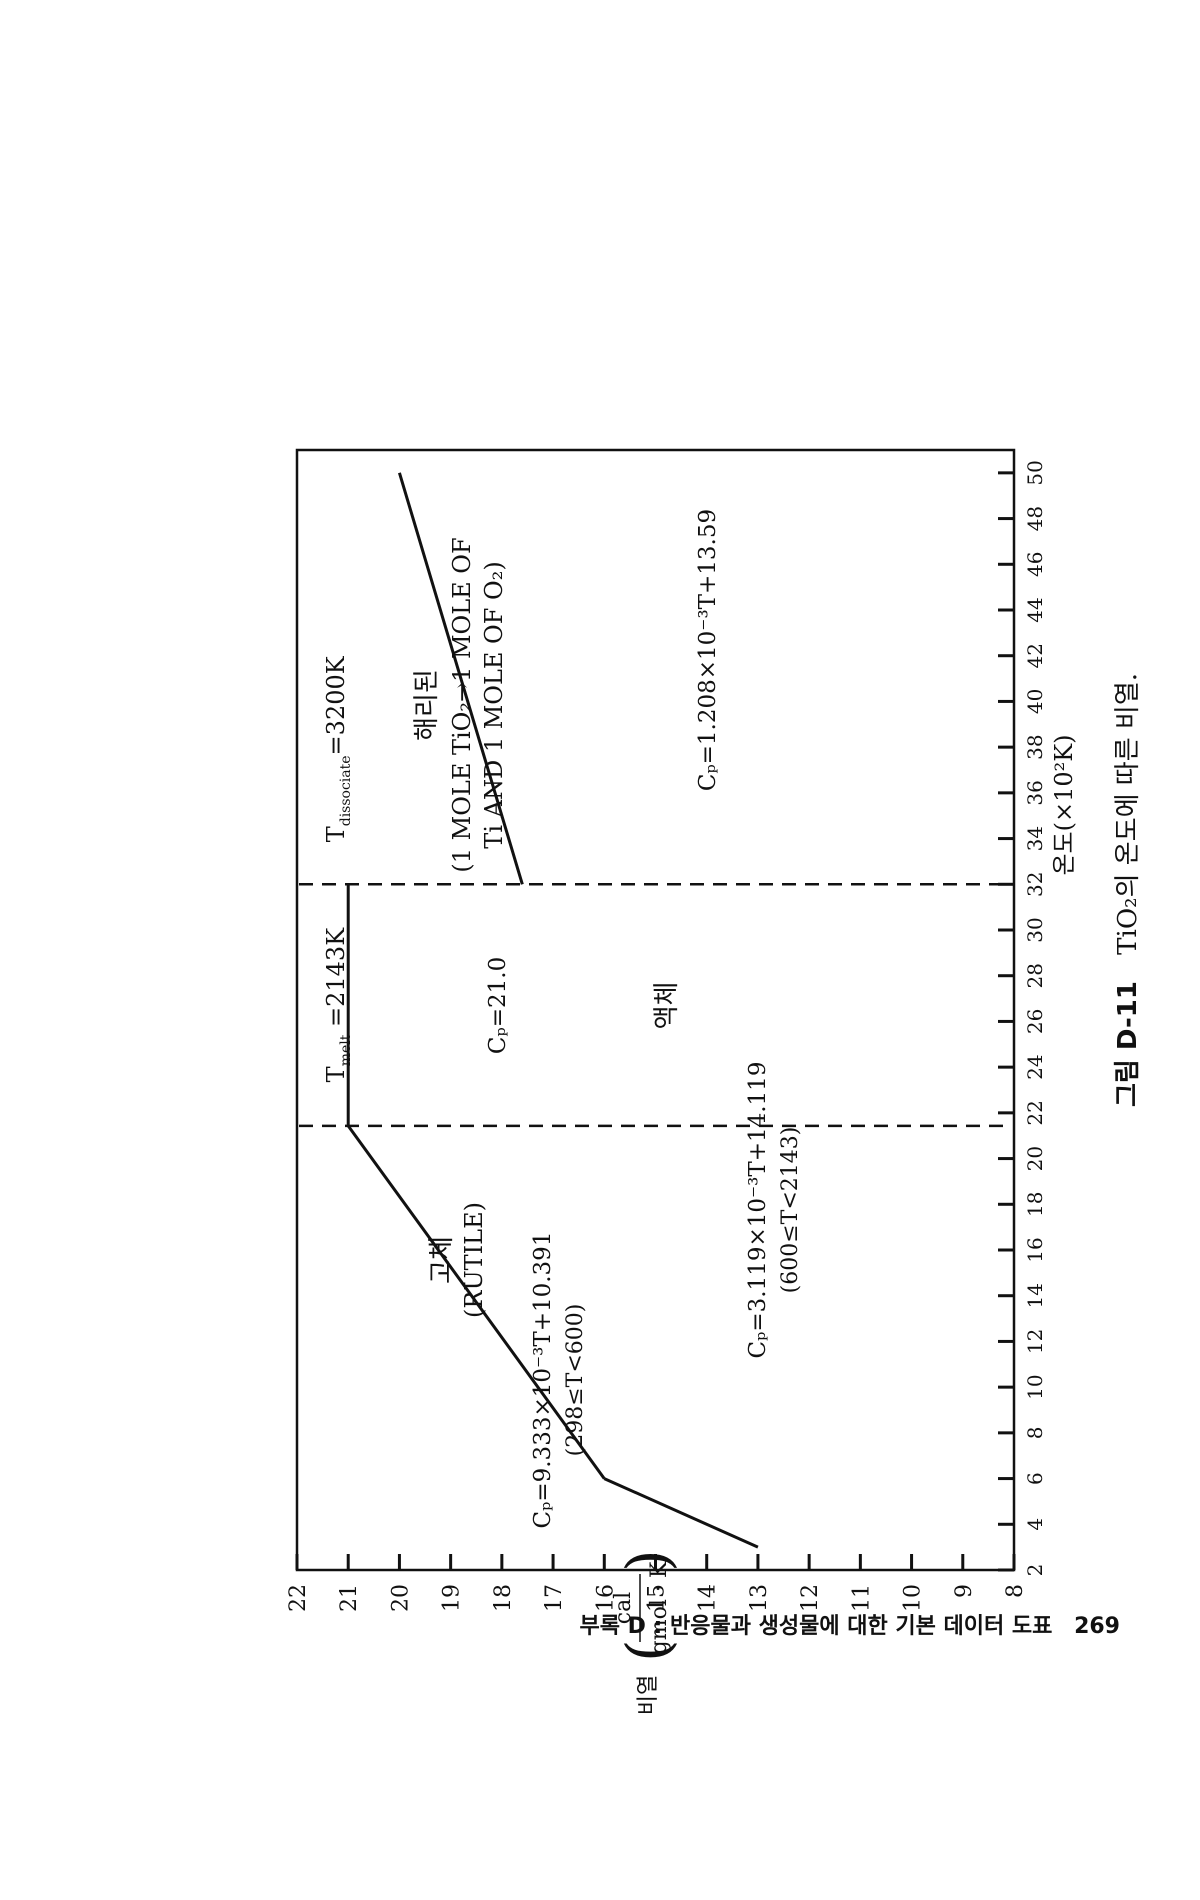 This screenshot has width=1200, height=1900. I want to click on x-tick-label: 16, so click(1035, 1249).